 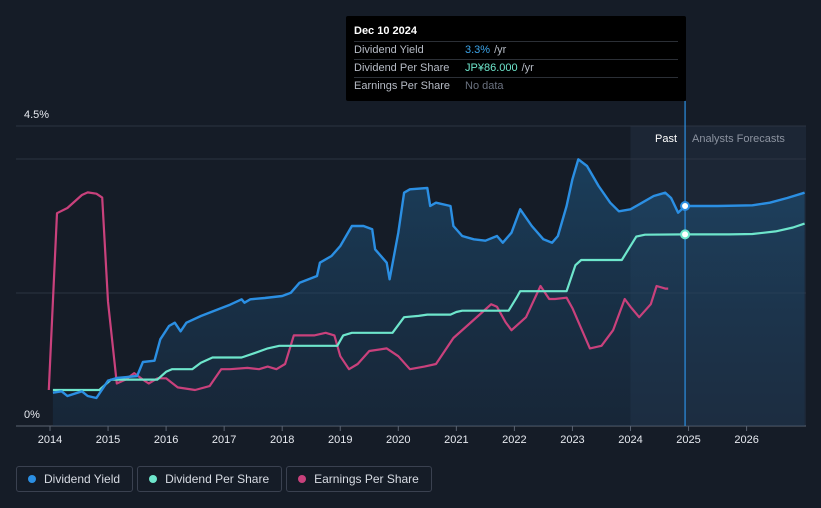 What do you see at coordinates (282, 440) in the screenshot?
I see `x-tick-label: 2018` at bounding box center [282, 440].